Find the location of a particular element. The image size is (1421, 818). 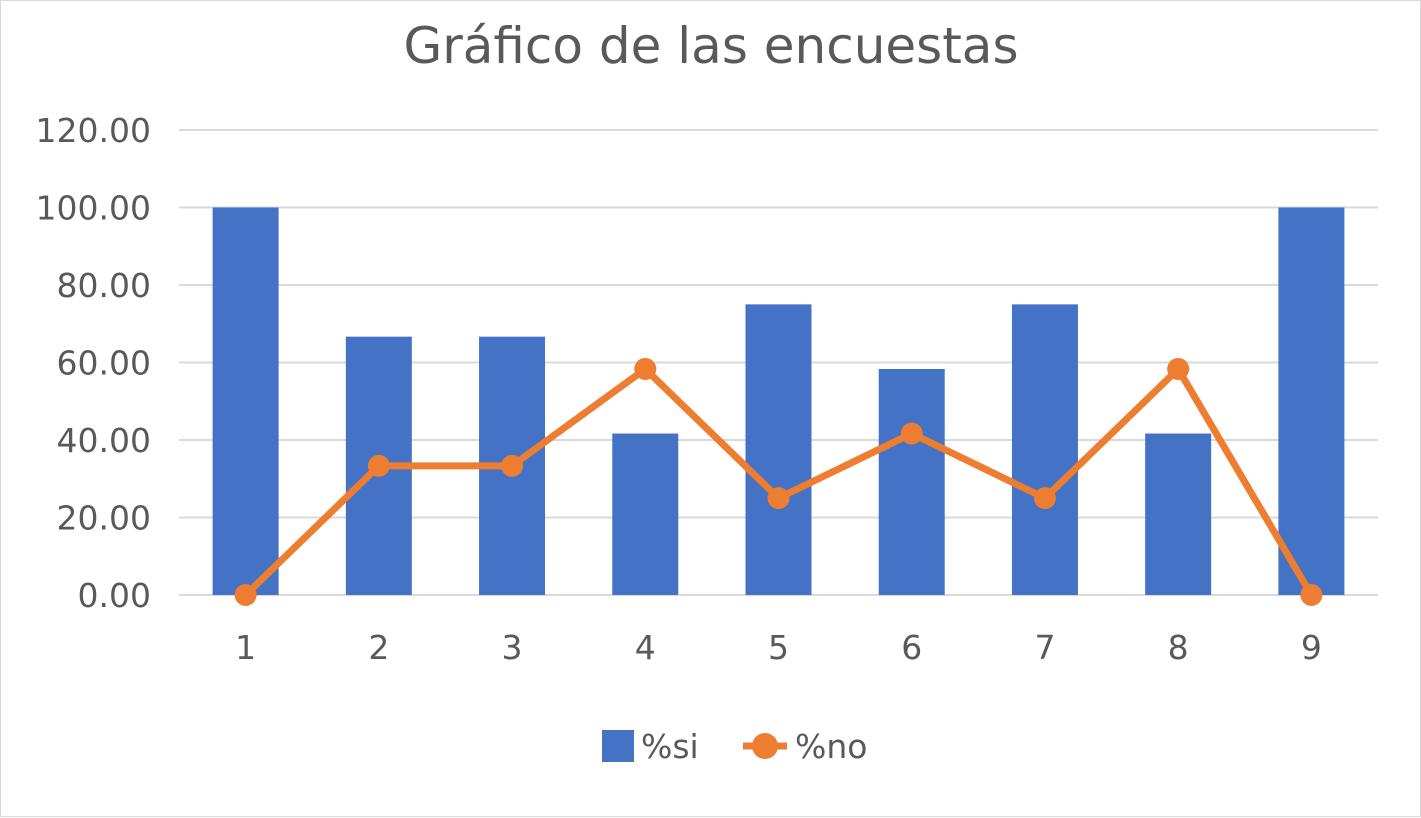

legend-swatch-marker-no is located at coordinates (765, 746).